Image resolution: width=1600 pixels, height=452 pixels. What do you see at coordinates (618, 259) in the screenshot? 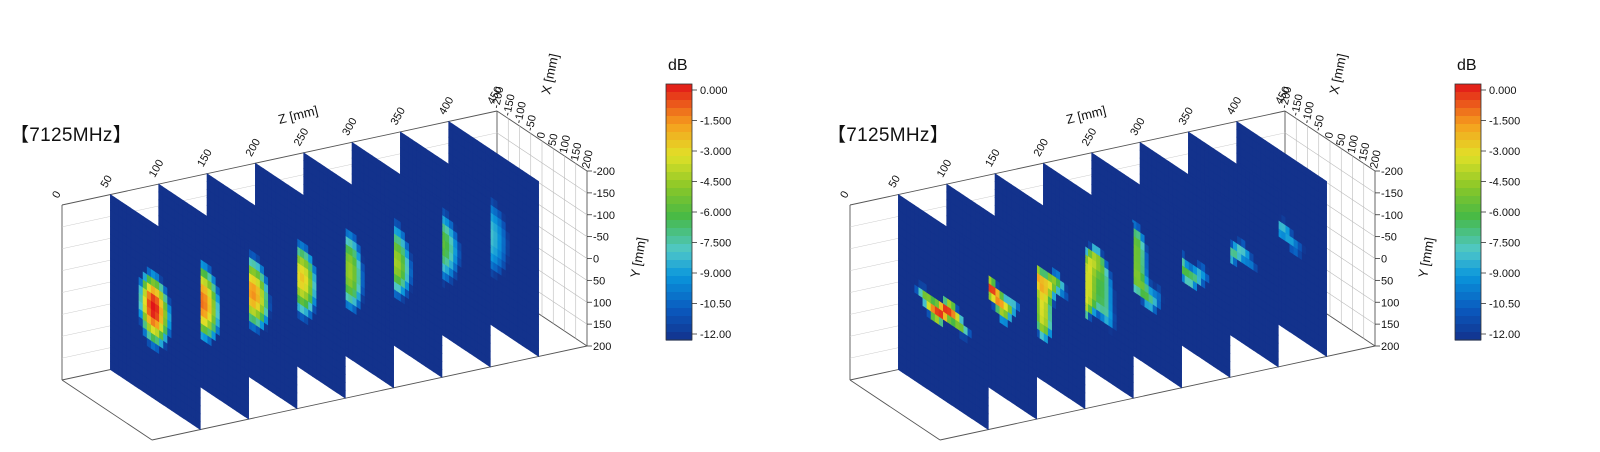
I see `y-axis: -200 -150 -100 -50 0 50 100 150 200 Y [mm]` at bounding box center [618, 259].